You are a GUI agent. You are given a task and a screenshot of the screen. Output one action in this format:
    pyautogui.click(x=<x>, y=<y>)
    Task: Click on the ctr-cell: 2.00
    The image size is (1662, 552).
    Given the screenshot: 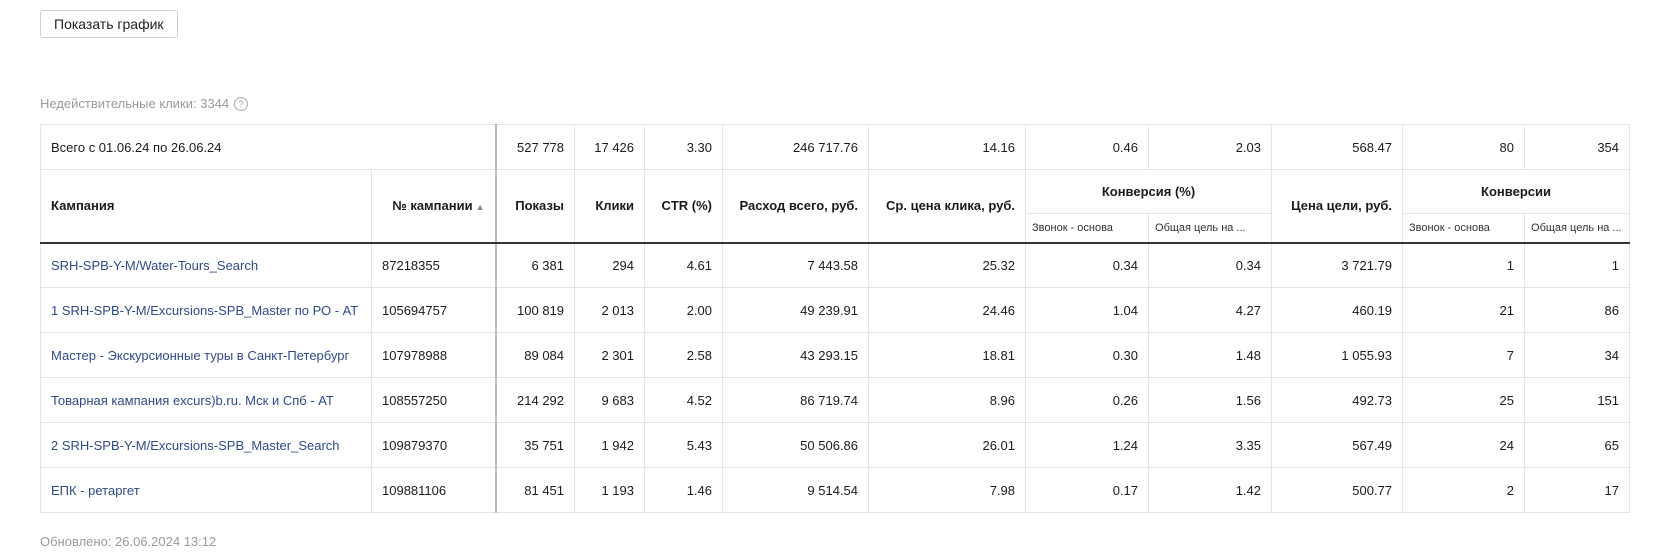 What is the action you would take?
    pyautogui.click(x=684, y=310)
    